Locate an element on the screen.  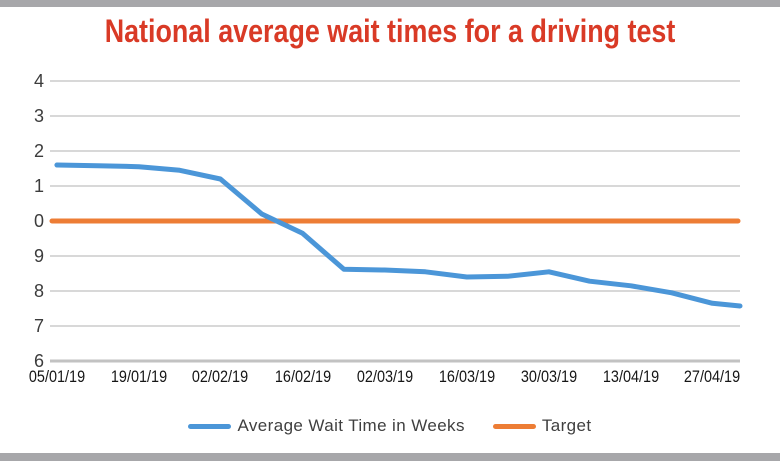
x-axis-label: 16/03/19 is located at coordinates (466, 376).